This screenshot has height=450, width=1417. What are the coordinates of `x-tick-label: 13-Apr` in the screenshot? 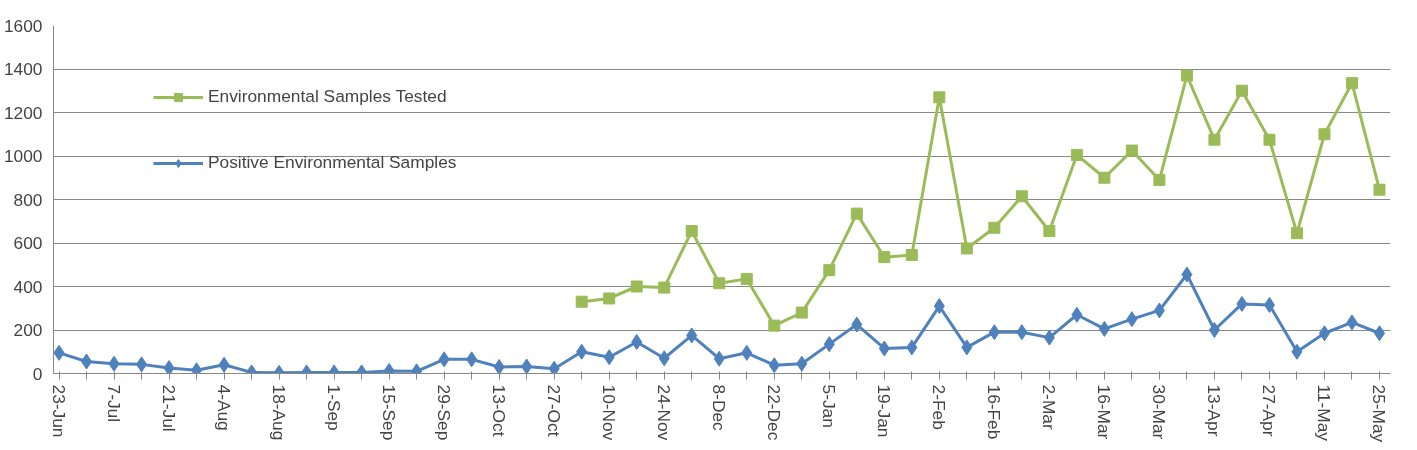 It's located at (1214, 410).